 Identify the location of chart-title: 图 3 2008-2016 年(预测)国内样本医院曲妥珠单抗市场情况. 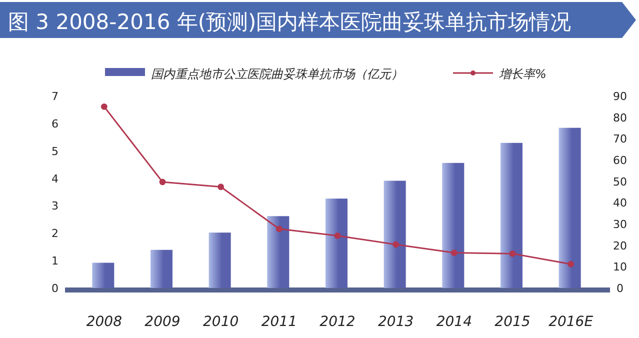
(290, 22).